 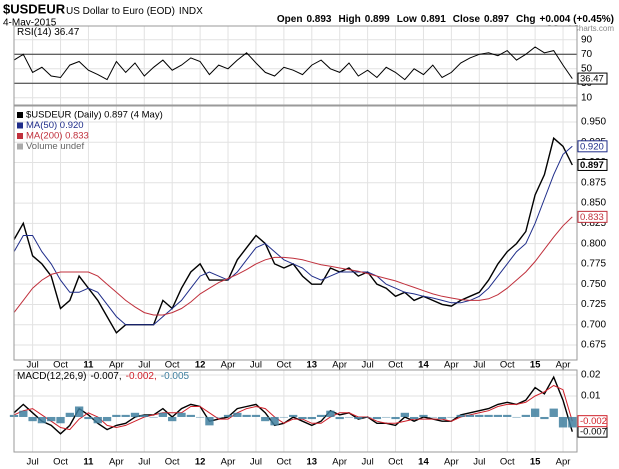 I want to click on stat-value: 0.891, so click(x=433, y=19).